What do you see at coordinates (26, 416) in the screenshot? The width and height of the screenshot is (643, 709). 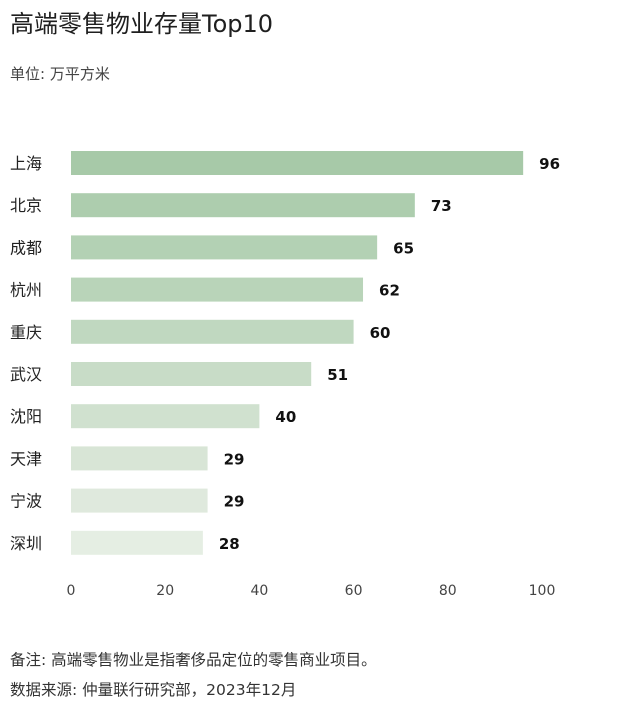 I see `category-label: 沈阳` at bounding box center [26, 416].